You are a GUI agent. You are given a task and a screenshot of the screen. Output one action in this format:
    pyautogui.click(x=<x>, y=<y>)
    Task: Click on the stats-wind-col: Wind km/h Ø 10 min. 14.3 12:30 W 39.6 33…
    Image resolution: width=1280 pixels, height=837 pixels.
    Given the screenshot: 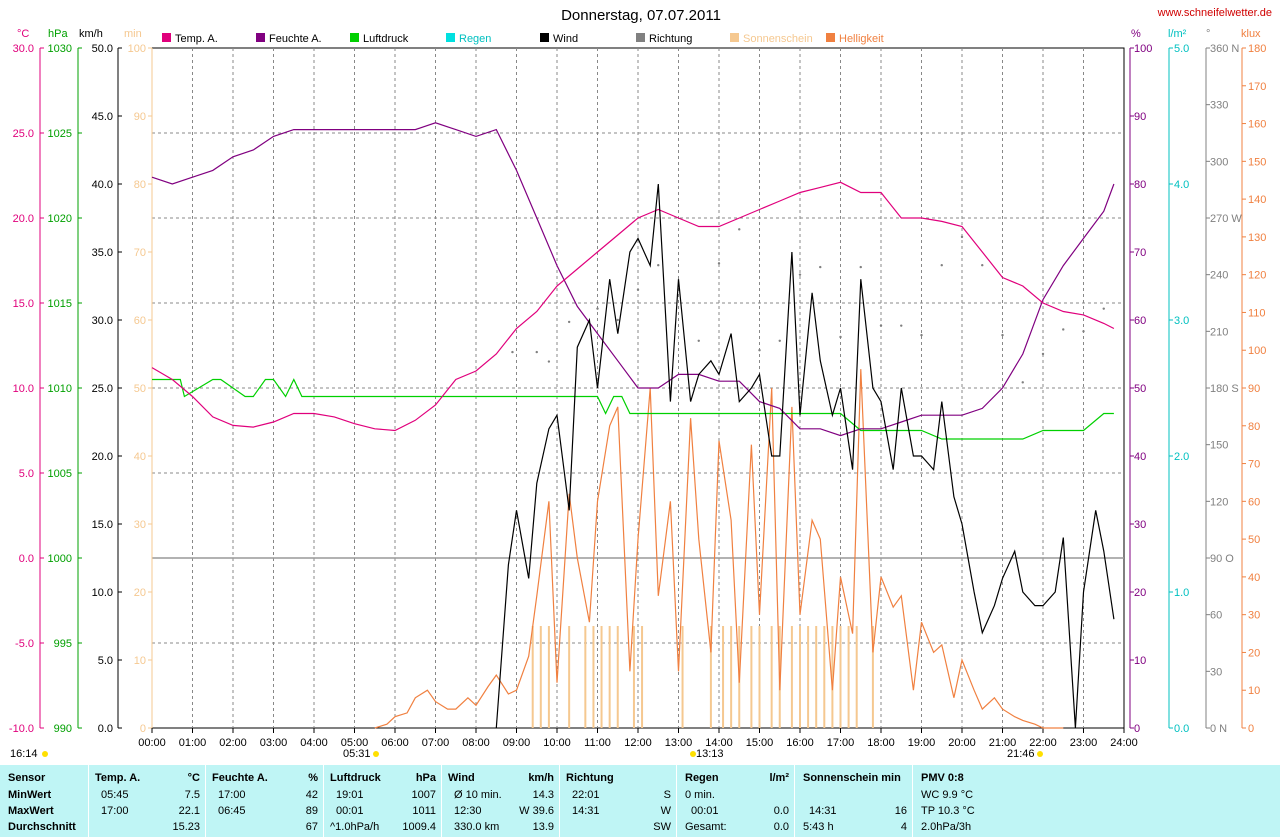 What is the action you would take?
    pyautogui.click(x=500, y=801)
    